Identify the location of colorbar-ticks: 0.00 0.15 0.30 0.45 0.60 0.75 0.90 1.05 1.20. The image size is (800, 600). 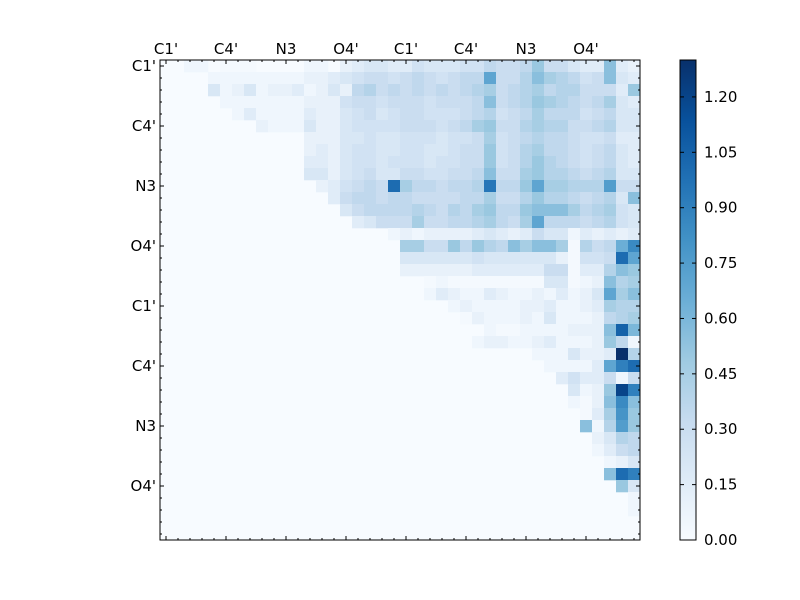
(708, 318).